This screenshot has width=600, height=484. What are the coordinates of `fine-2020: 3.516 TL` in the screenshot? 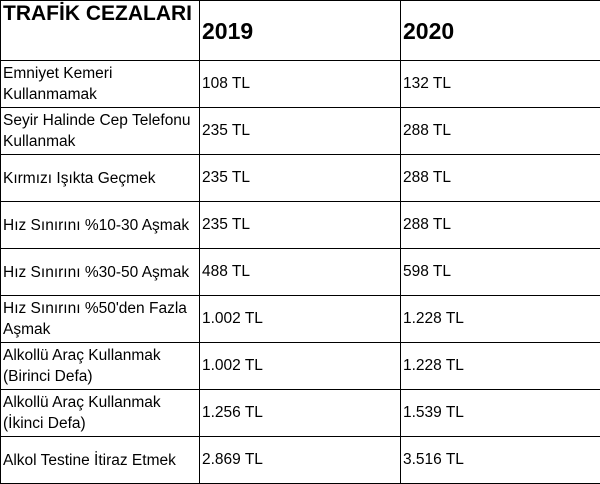 It's located at (500, 460).